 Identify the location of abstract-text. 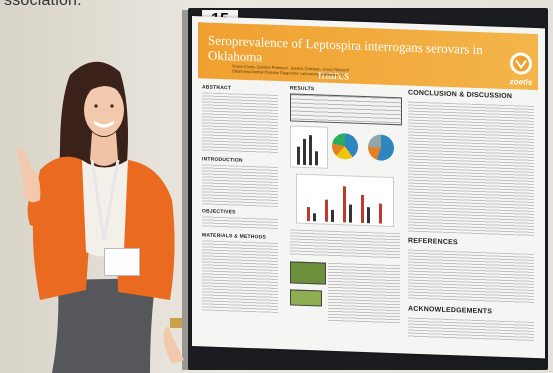
(240, 124).